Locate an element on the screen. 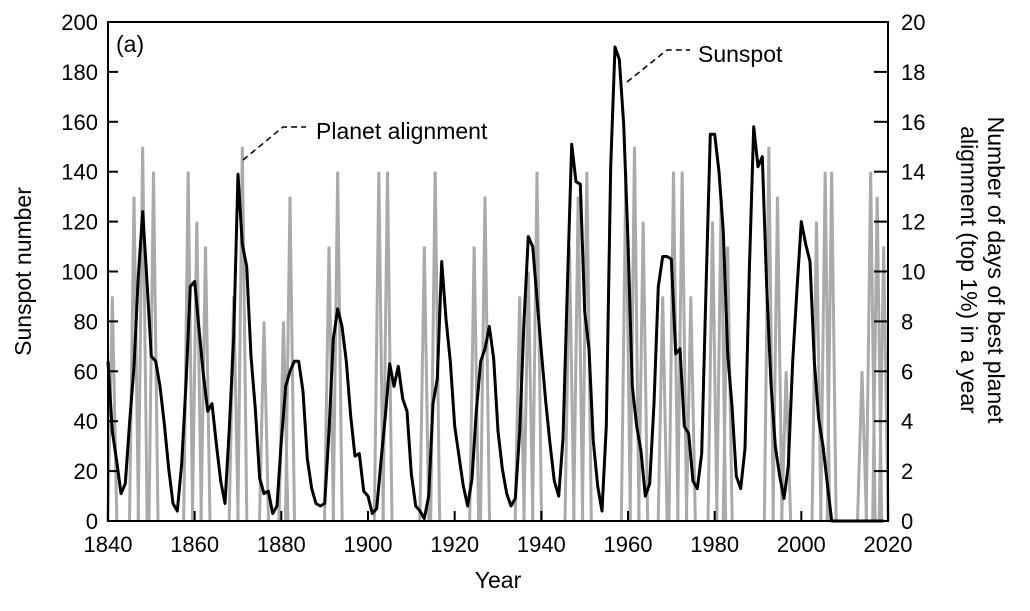  left-tick-label-180: 180 is located at coordinates (79, 72).